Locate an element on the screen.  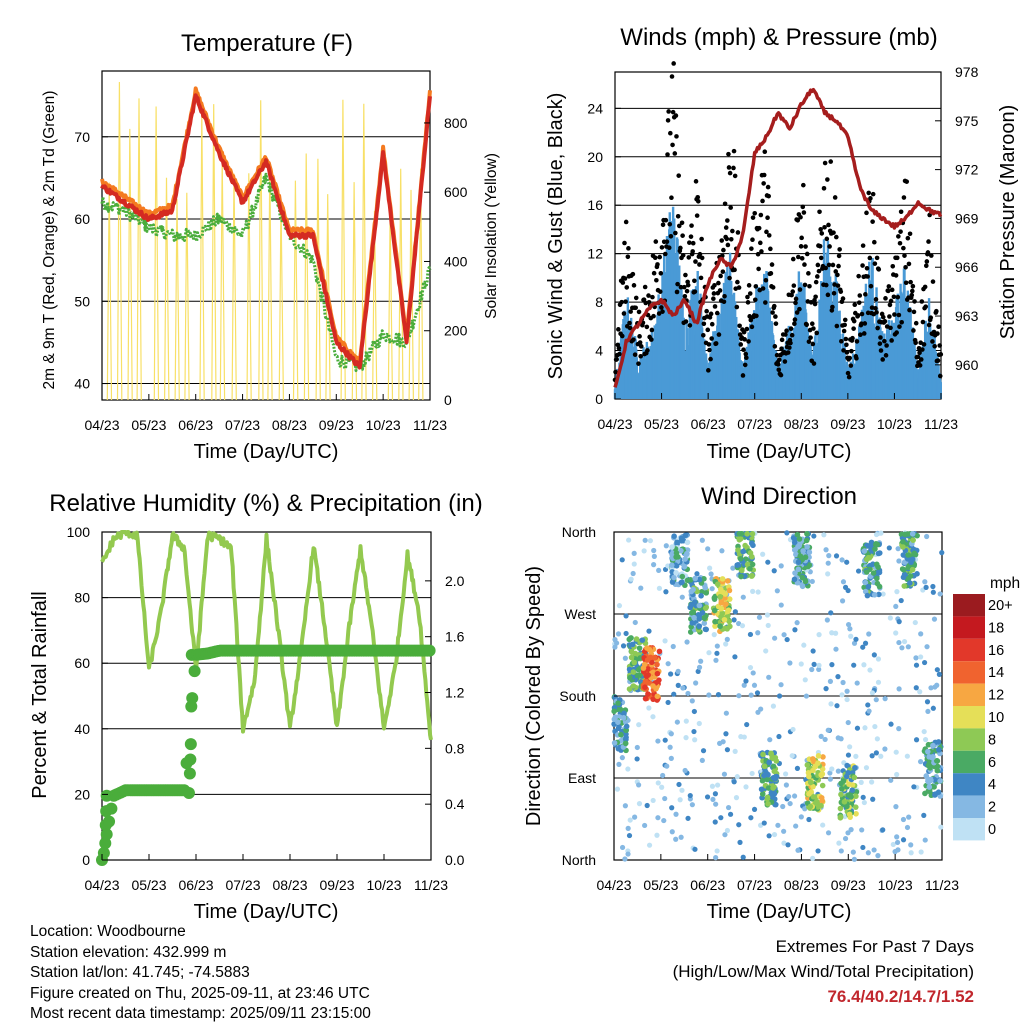
humidity-y-tick-label: 20 is located at coordinates (82, 794).